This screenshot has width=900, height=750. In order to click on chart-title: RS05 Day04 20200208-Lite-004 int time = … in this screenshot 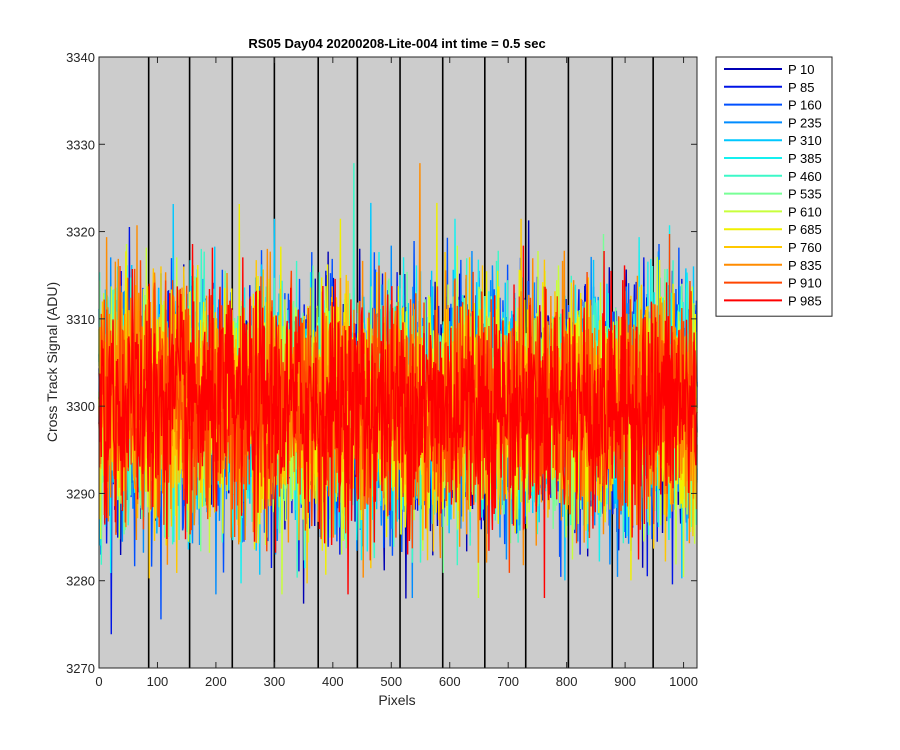, I will do `click(396, 43)`.